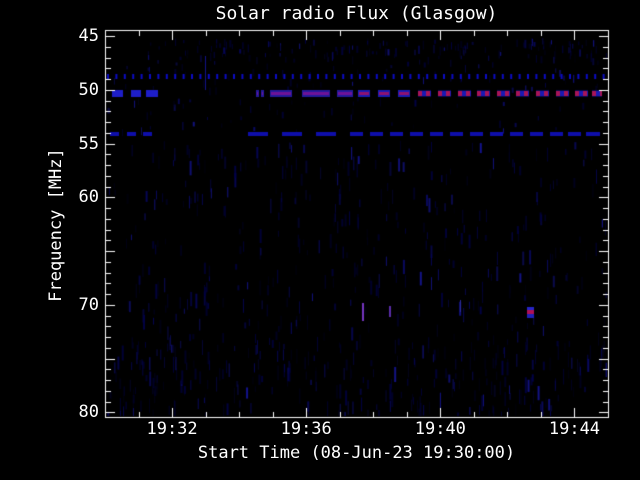  What do you see at coordinates (56, 225) in the screenshot?
I see `y-axis-title: Frequency [MHz]` at bounding box center [56, 225].